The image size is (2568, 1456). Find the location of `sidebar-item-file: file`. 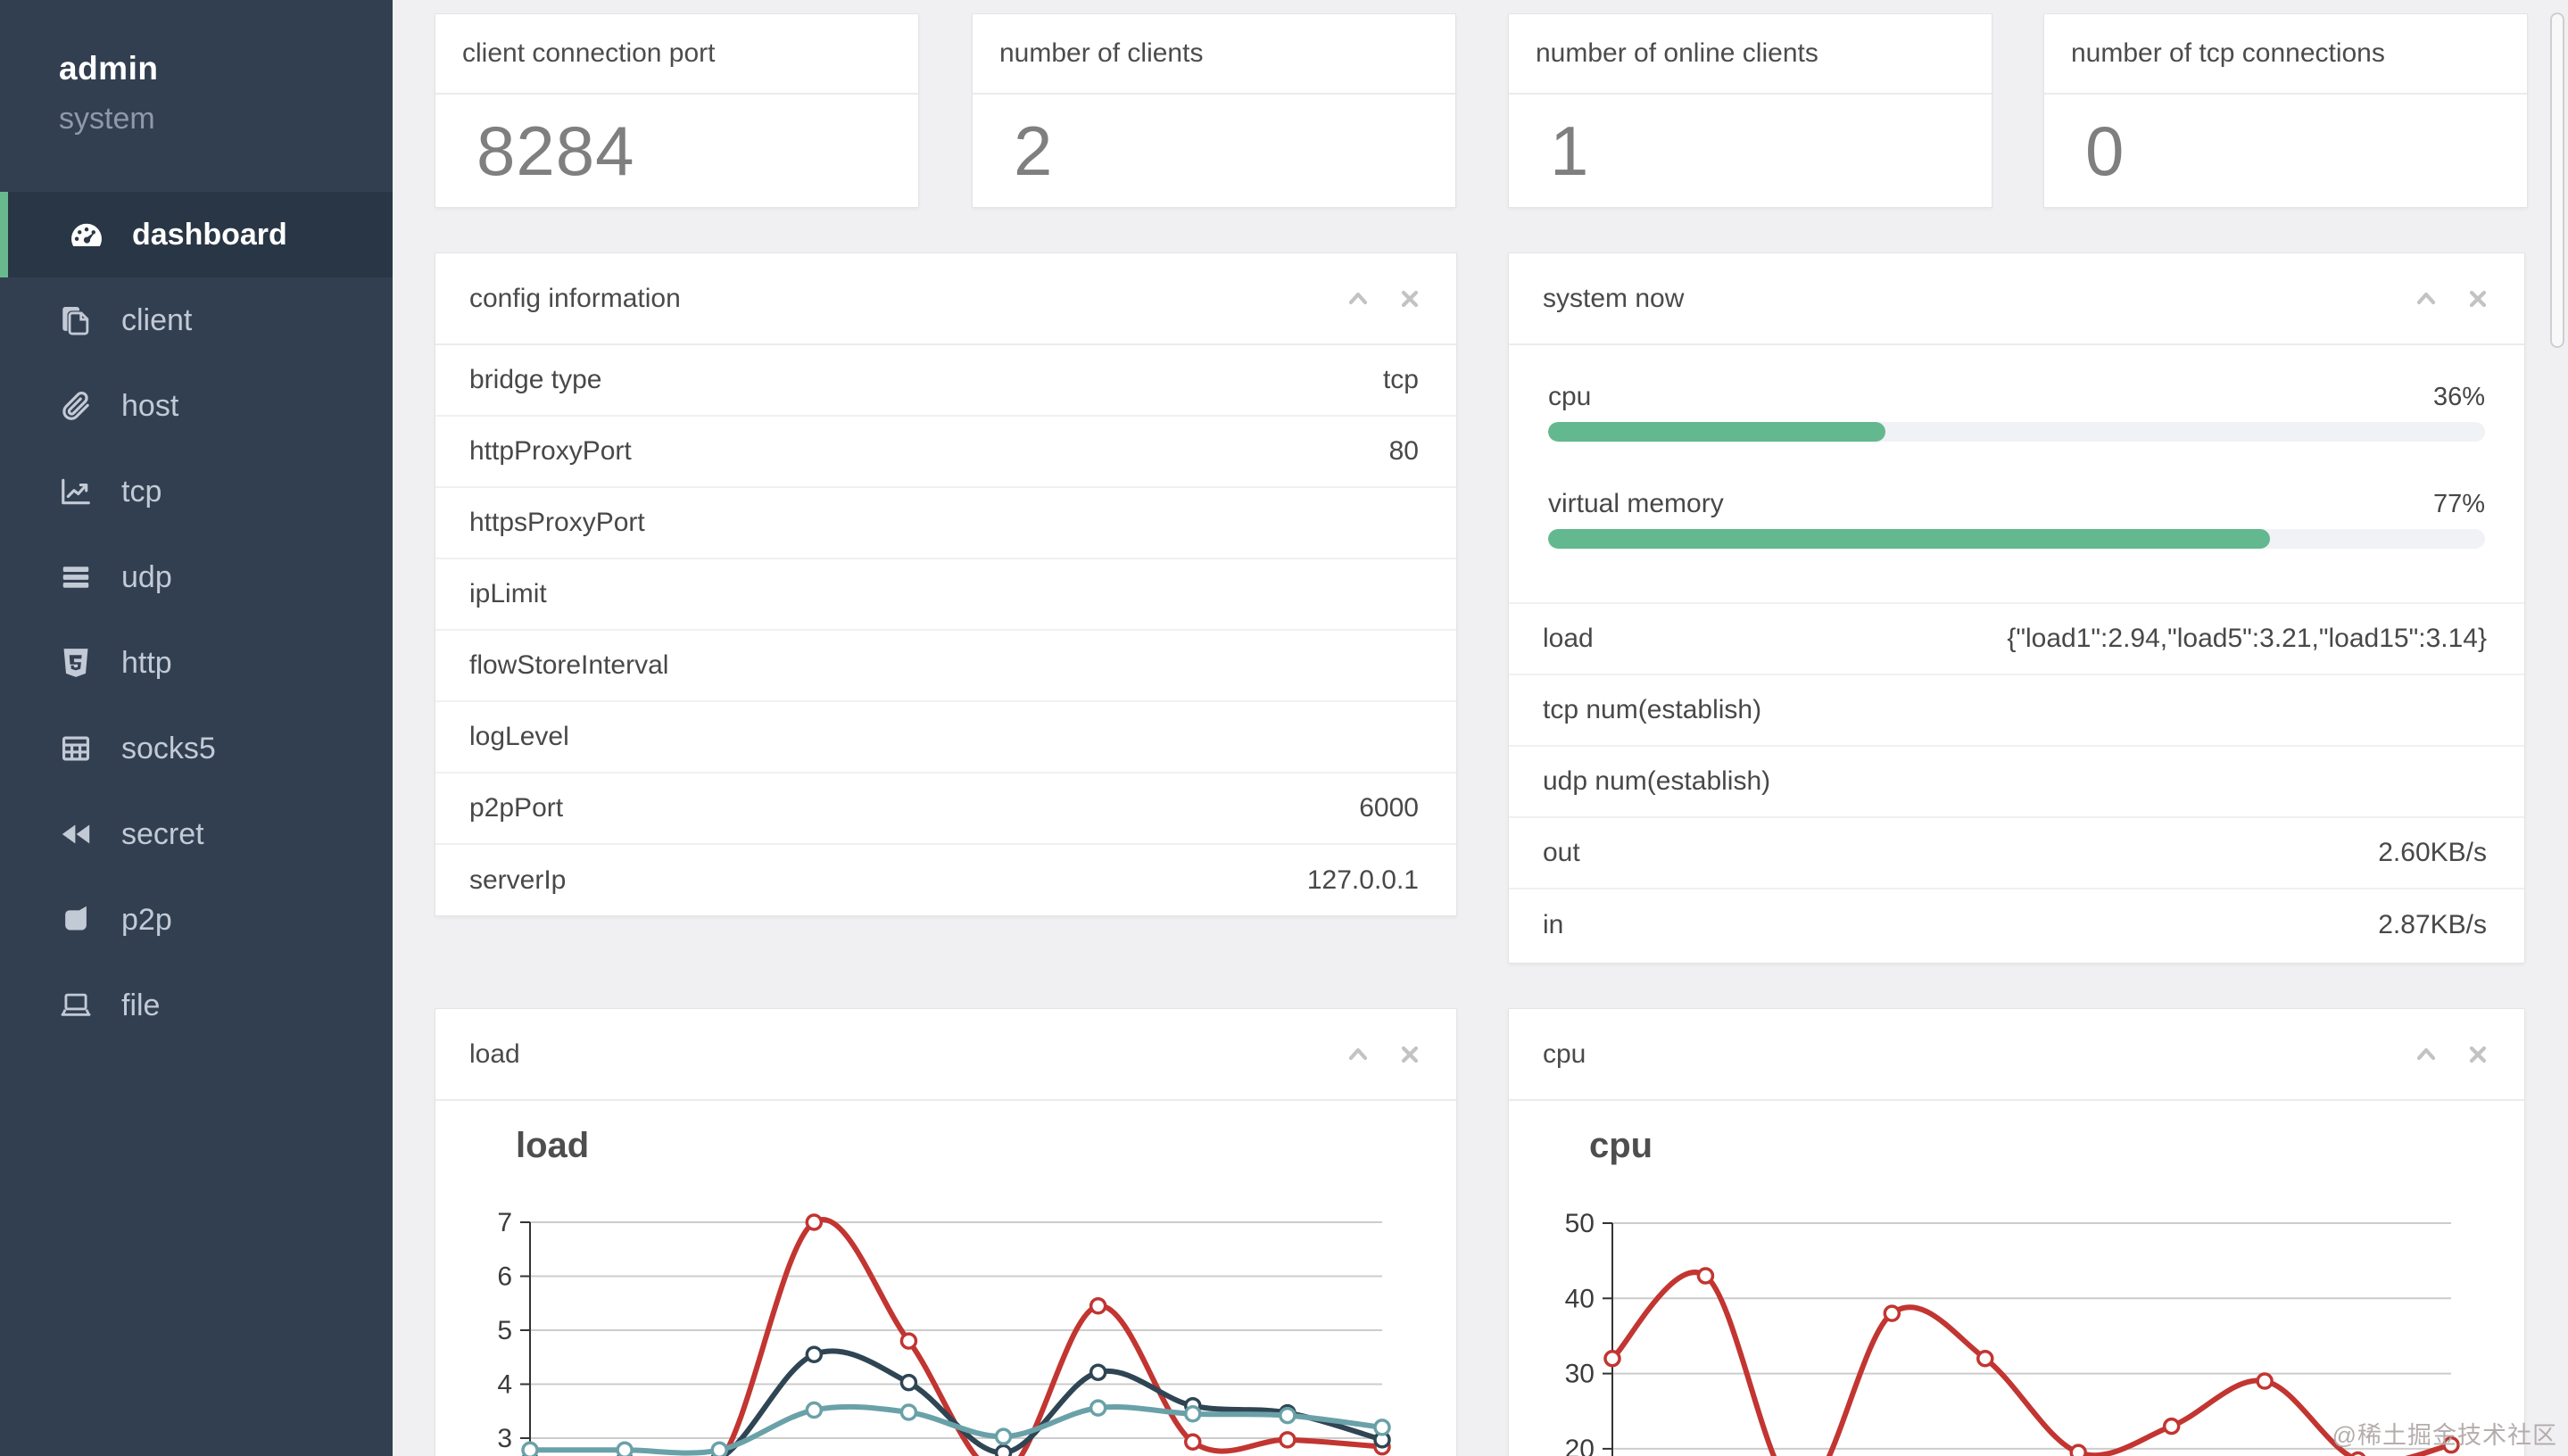

sidebar-item-file: file is located at coordinates (196, 1006).